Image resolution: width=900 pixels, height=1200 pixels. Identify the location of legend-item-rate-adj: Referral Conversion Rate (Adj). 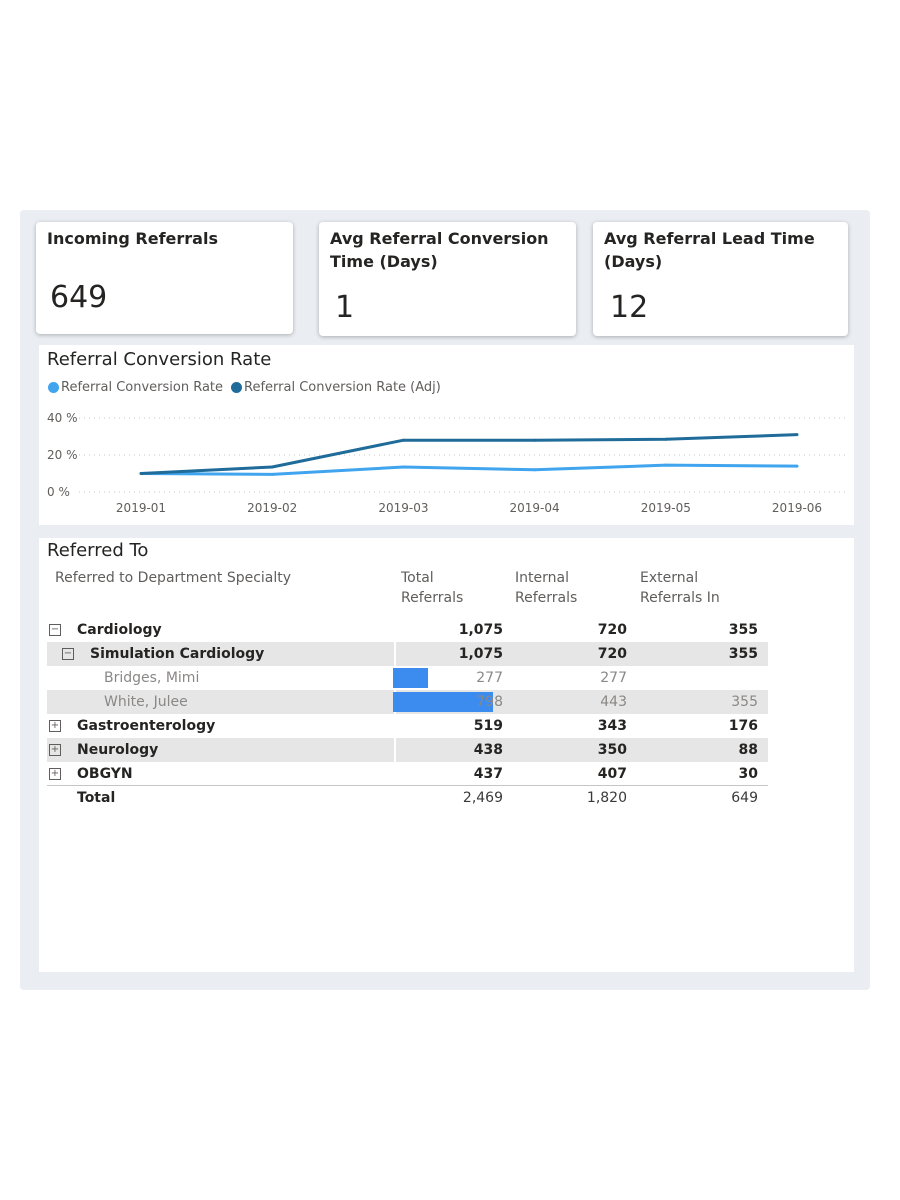
(336, 387).